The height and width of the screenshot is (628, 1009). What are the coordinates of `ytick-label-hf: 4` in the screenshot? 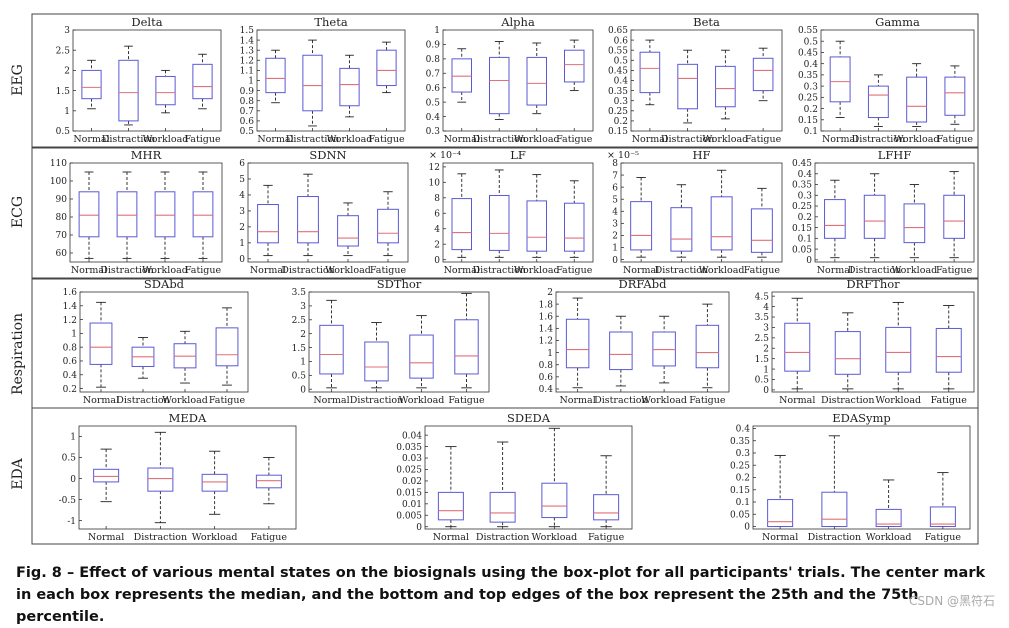 It's located at (615, 212).